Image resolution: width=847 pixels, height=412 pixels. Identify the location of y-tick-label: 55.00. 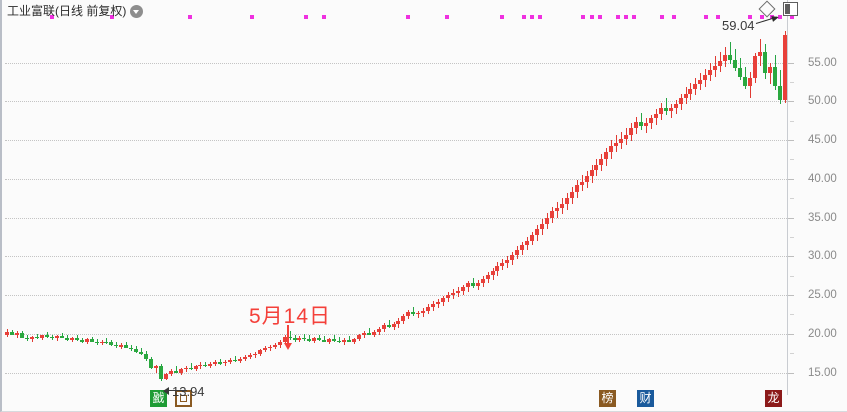
(822, 62).